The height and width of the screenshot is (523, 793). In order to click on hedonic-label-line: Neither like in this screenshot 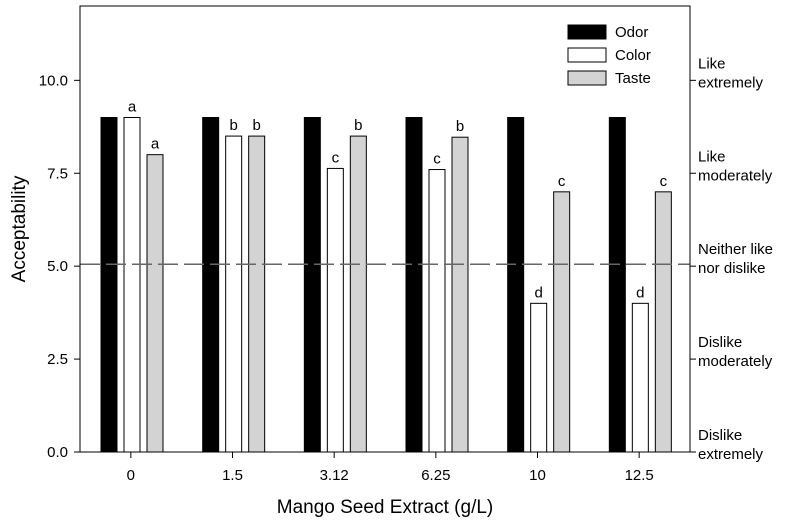, I will do `click(735, 249)`.